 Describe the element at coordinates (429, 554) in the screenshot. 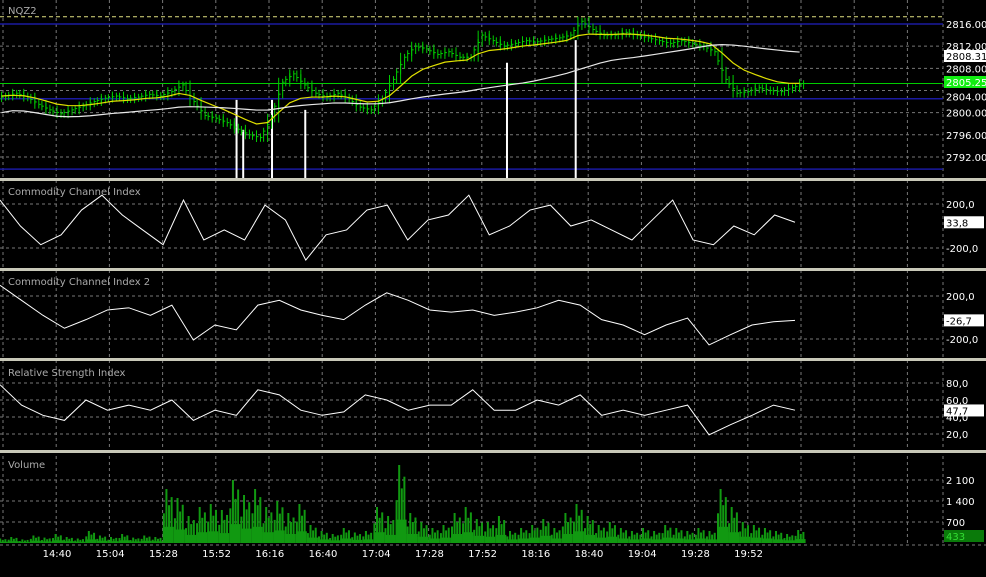

I see `time-label: 17:28` at that location.